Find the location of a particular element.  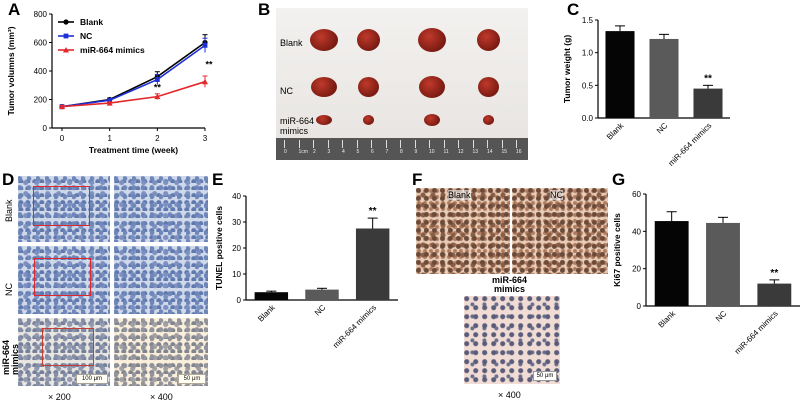

scale-bar-100um: 100 μm is located at coordinates (92, 379).